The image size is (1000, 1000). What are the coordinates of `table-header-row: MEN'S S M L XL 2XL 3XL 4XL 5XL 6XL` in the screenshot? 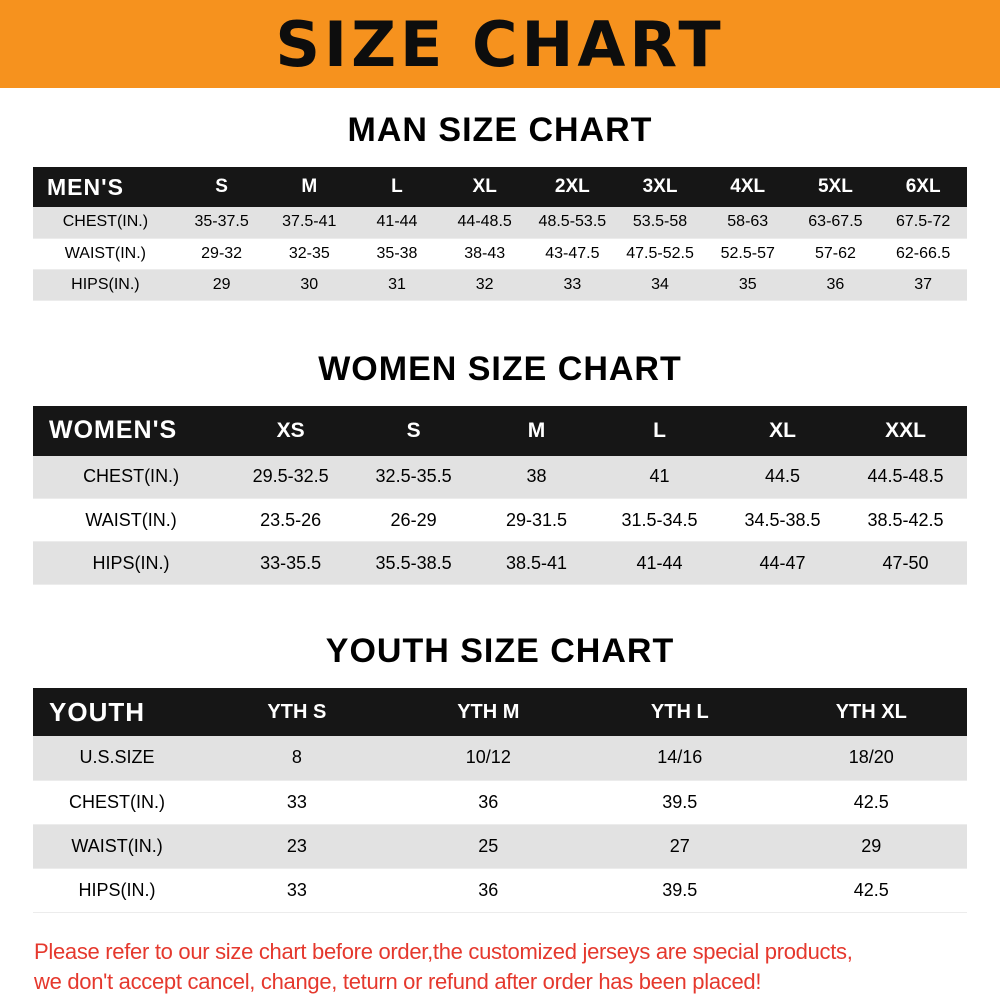 It's located at (500, 187).